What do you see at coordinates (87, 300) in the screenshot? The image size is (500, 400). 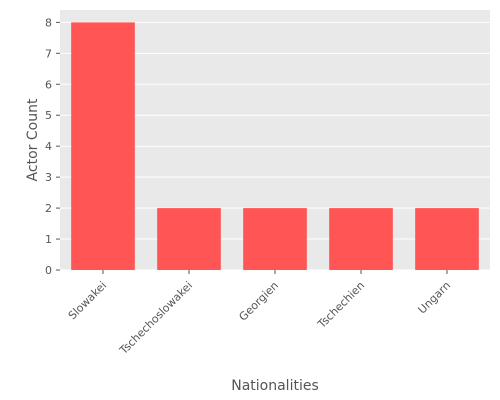 I see `x-tick-label: Slowakei` at bounding box center [87, 300].